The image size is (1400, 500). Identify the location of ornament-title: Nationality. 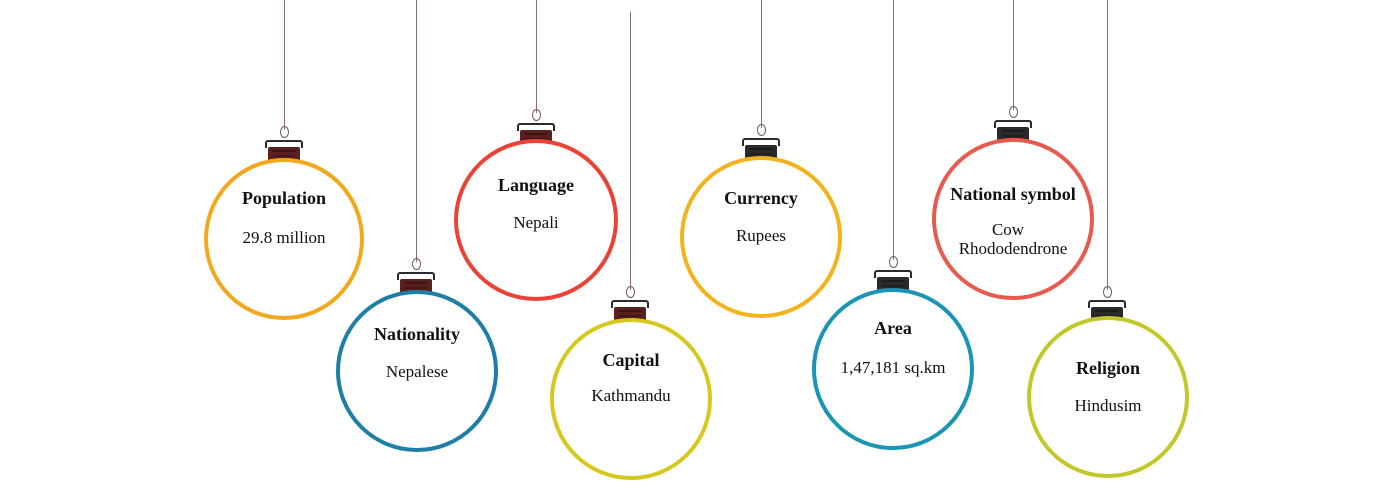
(416, 334).